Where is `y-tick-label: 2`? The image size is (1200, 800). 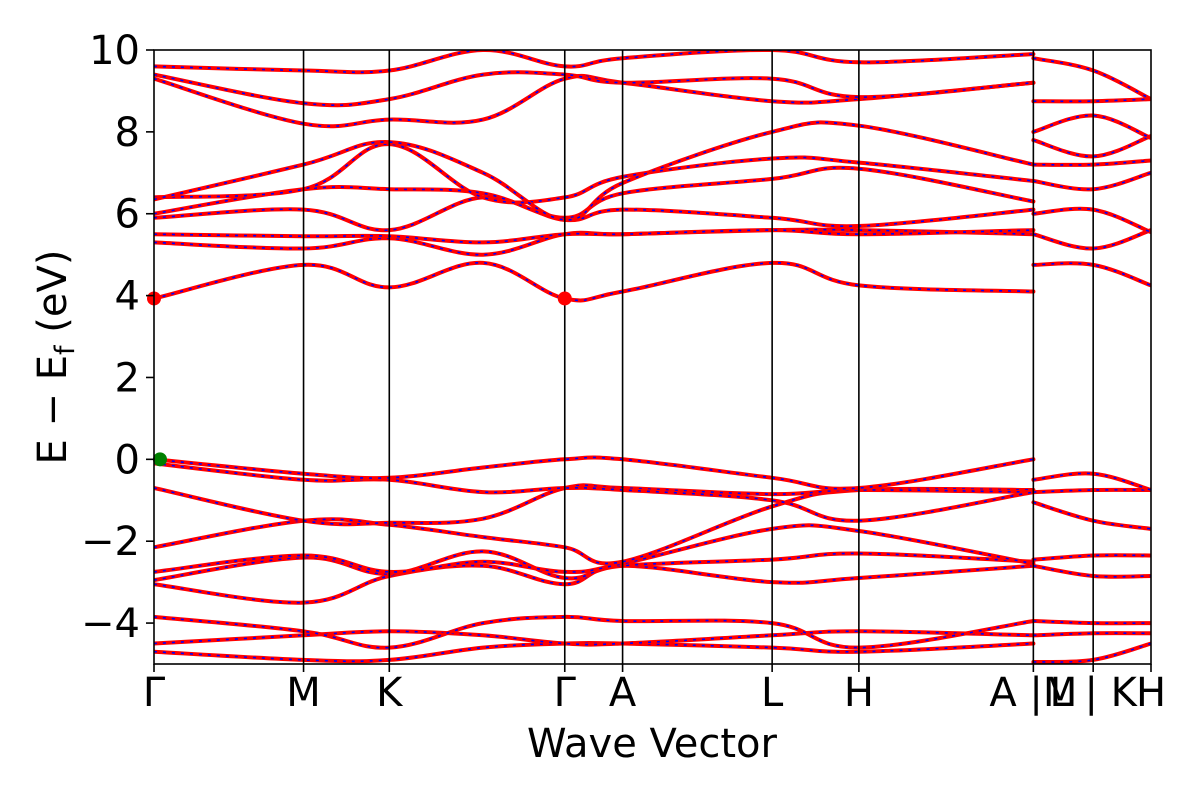
y-tick-label: 2 is located at coordinates (127, 378).